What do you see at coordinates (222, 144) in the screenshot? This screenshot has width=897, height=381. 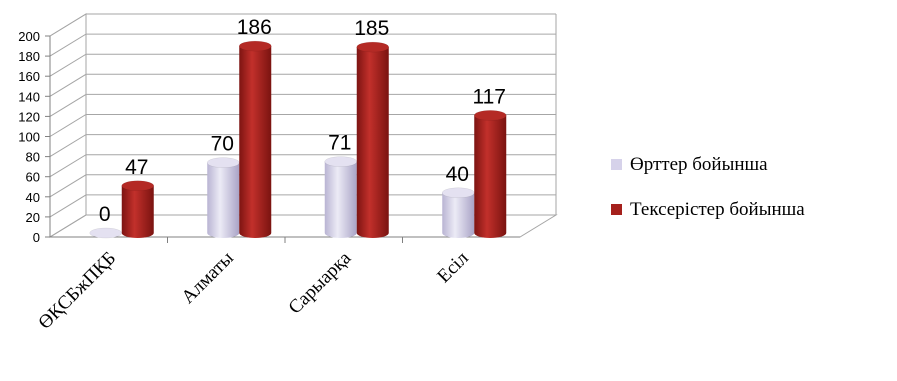 I see `data-label: 70` at bounding box center [222, 144].